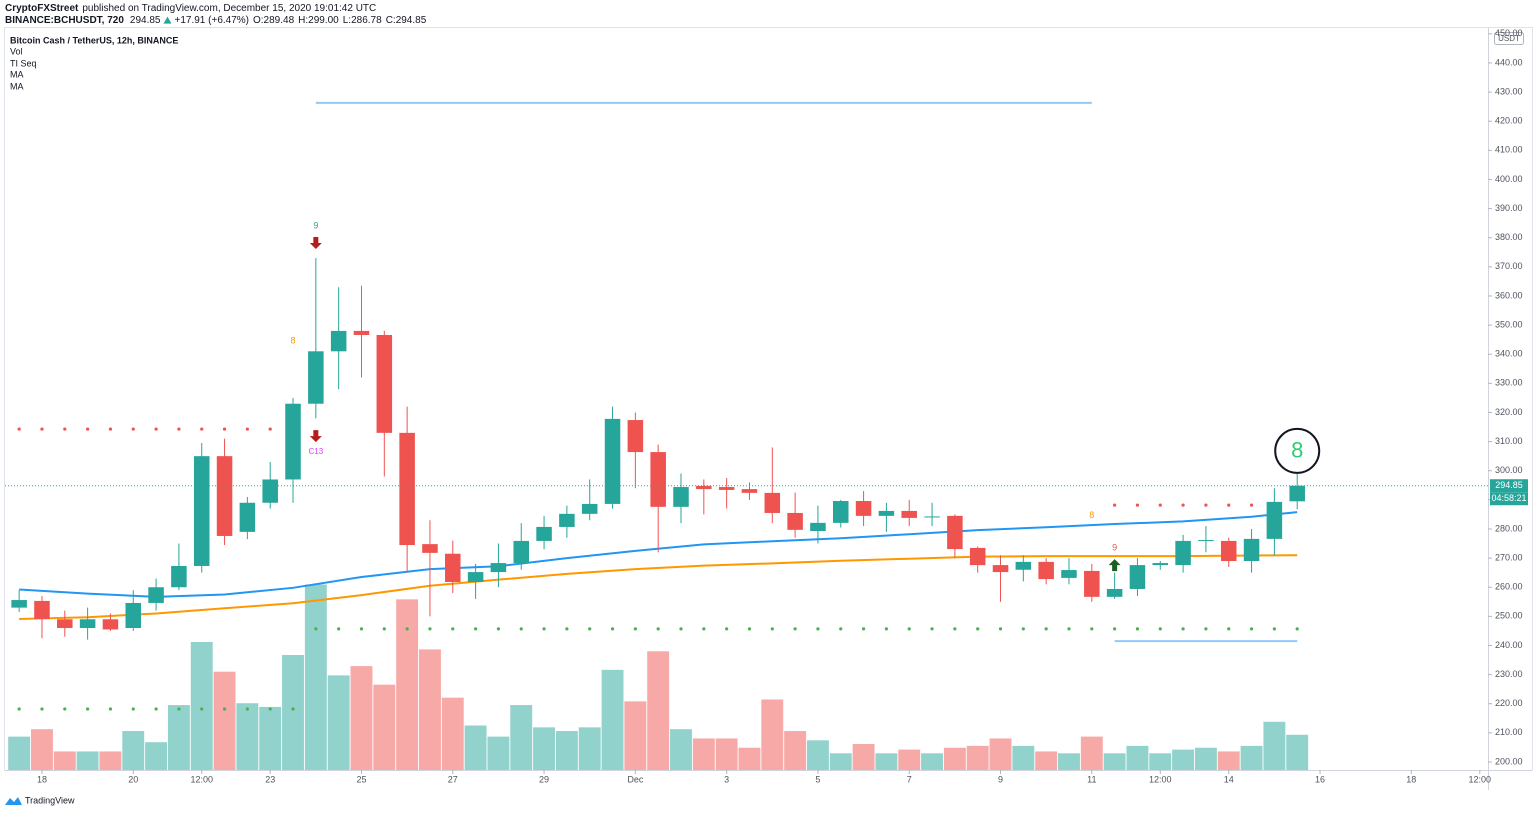  I want to click on x-tick-label: 9, so click(1000, 779).